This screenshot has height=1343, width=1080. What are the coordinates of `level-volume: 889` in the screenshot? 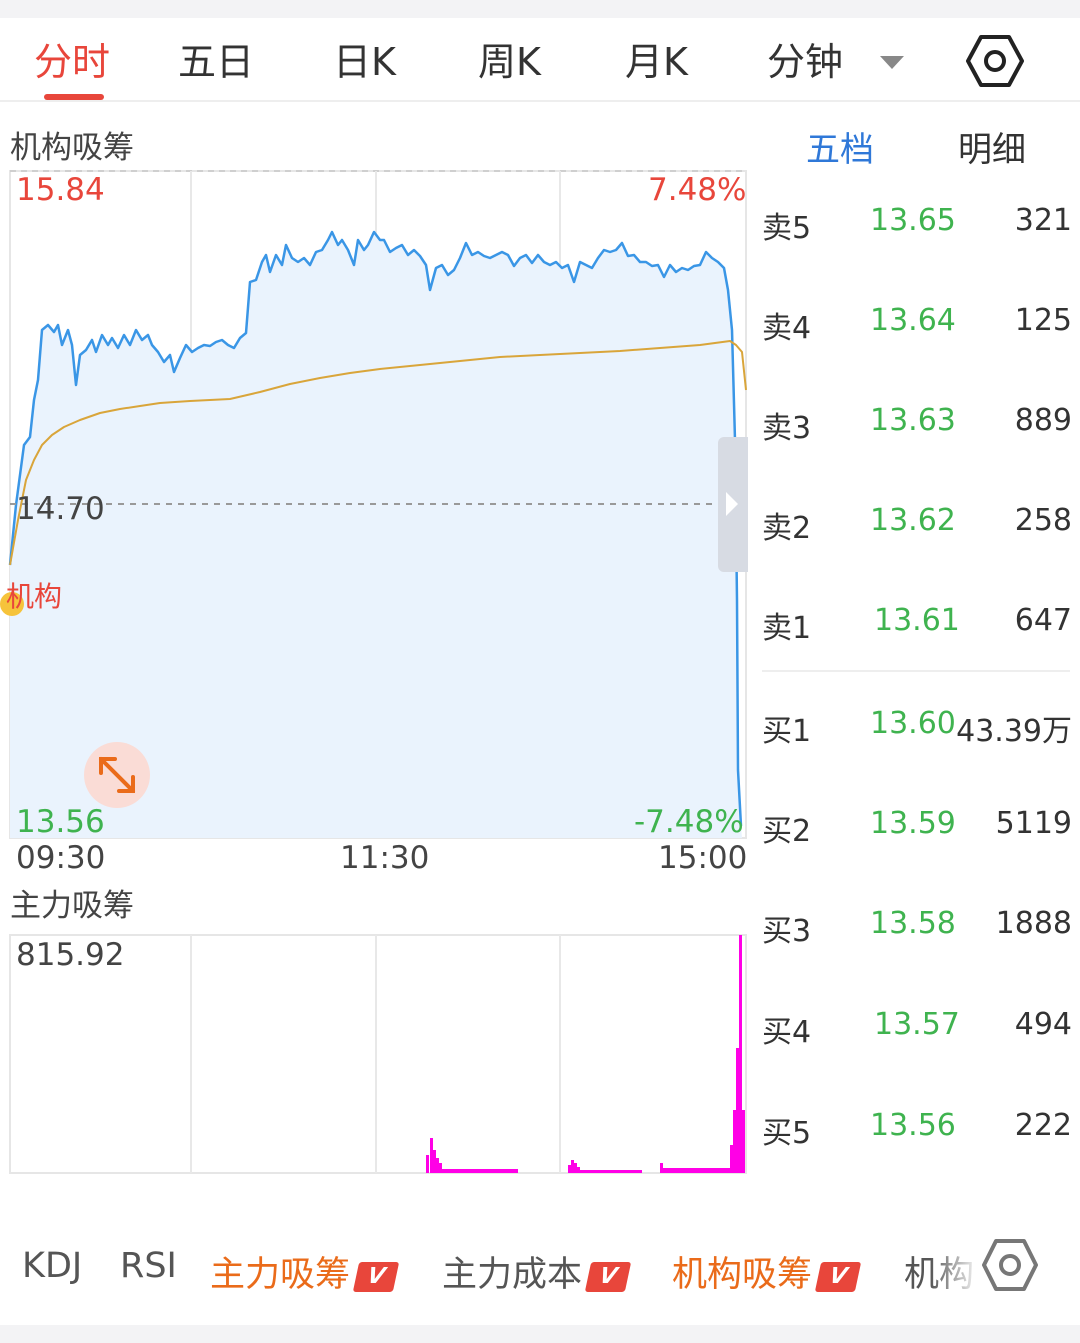 It's located at (1043, 420).